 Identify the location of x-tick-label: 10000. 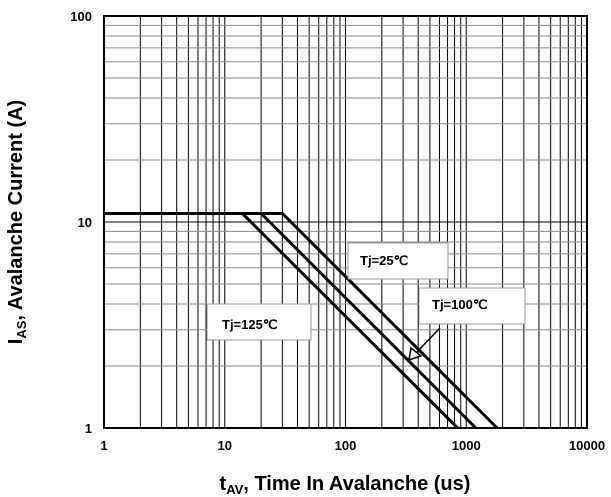
(587, 445).